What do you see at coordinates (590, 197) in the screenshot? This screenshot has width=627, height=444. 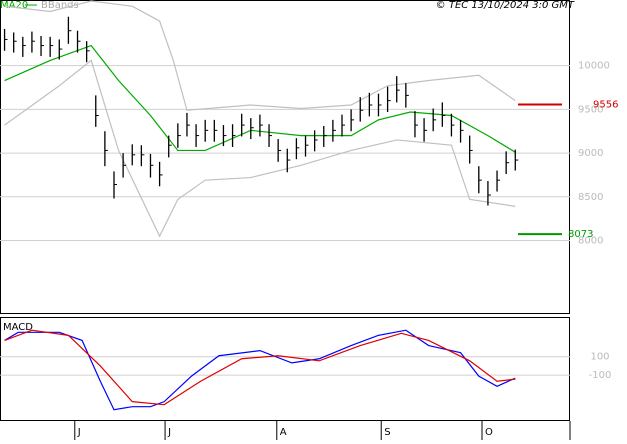 I see `y-tick-label: 8500` at bounding box center [590, 197].